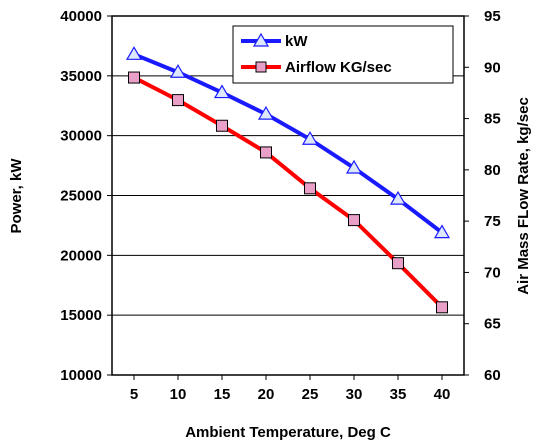 This screenshot has height=443, width=537. Describe the element at coordinates (261, 39) in the screenshot. I see `legend-kw-marker` at that location.